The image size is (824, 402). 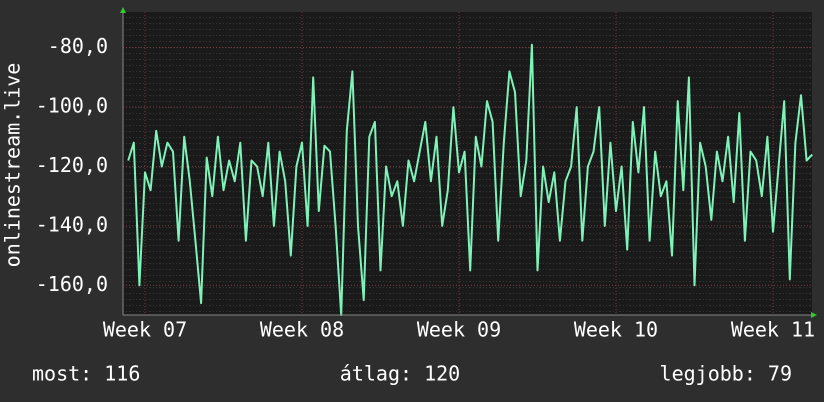 I want to click on footer-average: átlag: 120, so click(x=400, y=374).